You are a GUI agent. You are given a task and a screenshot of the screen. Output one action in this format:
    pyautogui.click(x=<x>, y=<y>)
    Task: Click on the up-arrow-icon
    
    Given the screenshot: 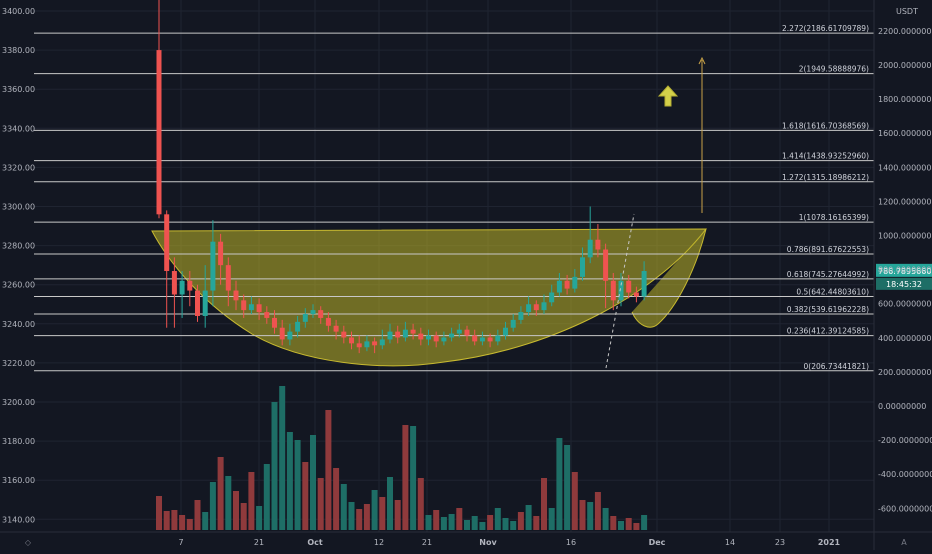 What is the action you would take?
    pyautogui.click(x=668, y=96)
    